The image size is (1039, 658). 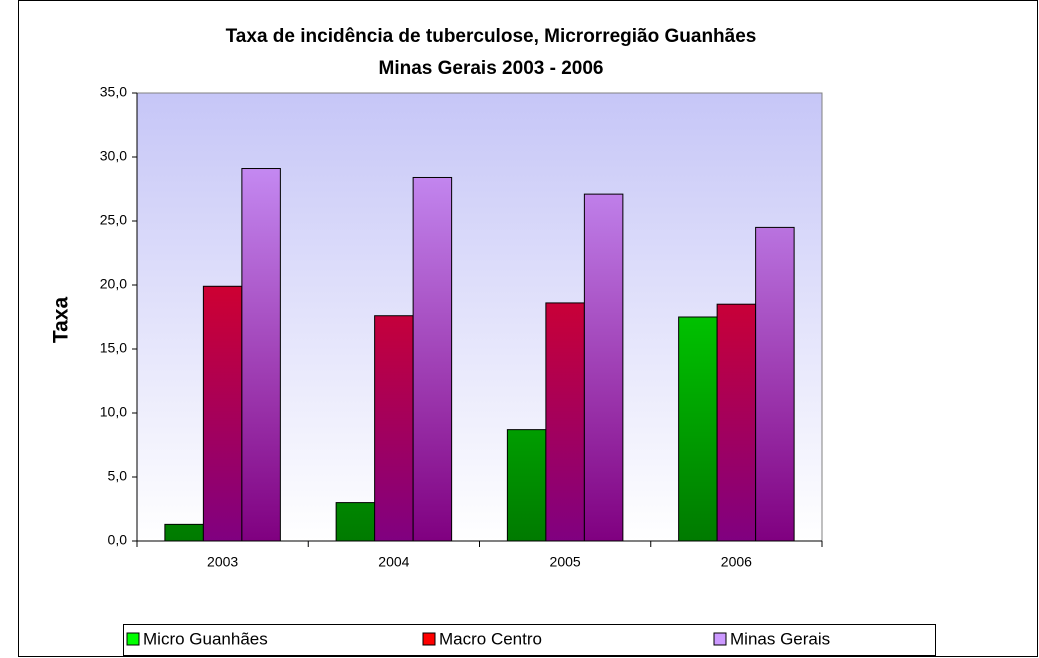 I want to click on x-tick-label: 2005, so click(x=565, y=562).